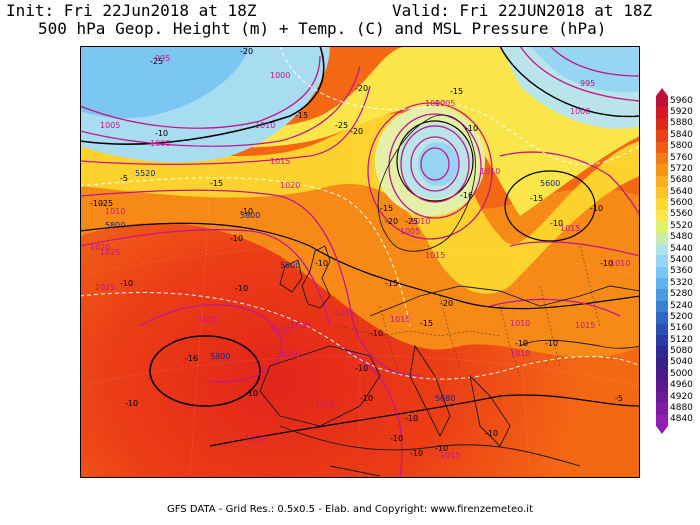 The width and height of the screenshot is (700, 525). Describe the element at coordinates (220, 356) in the screenshot. I see `height-label: 5800` at that location.